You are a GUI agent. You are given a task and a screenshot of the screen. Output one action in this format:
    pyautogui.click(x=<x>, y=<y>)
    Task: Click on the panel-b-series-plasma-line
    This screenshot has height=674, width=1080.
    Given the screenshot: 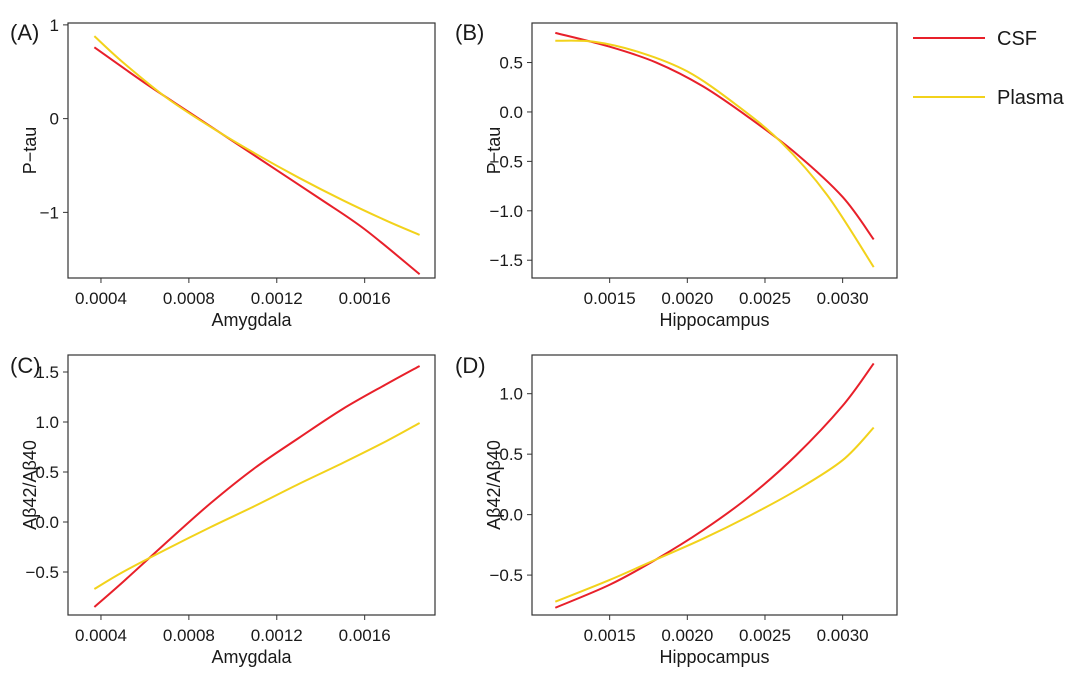 What is the action you would take?
    pyautogui.click(x=715, y=153)
    